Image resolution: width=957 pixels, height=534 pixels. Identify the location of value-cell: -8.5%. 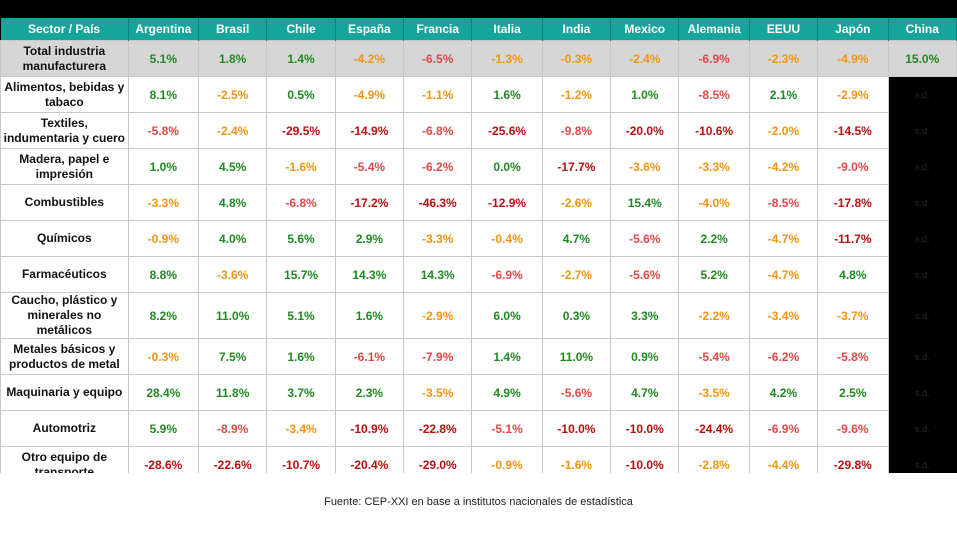
(783, 202).